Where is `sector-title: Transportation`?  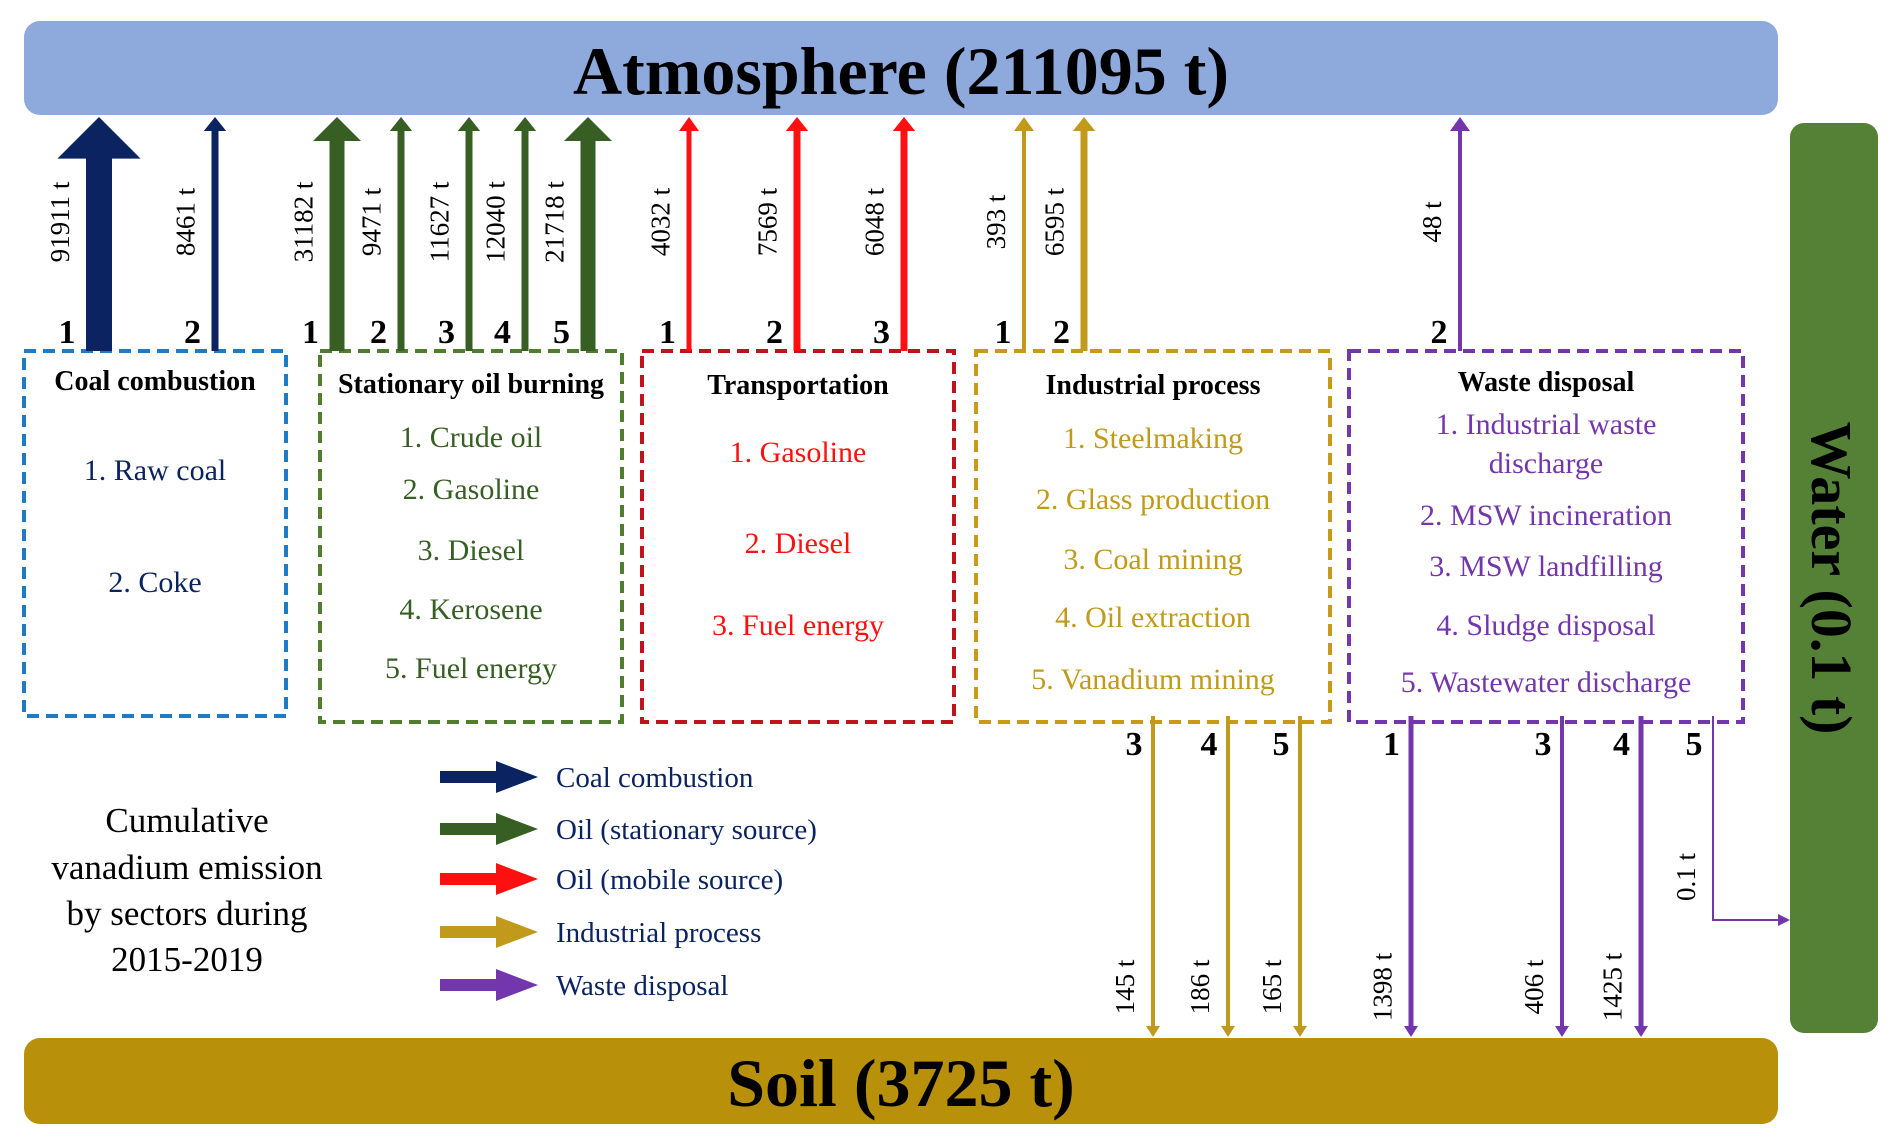
sector-title: Transportation is located at coordinates (798, 385).